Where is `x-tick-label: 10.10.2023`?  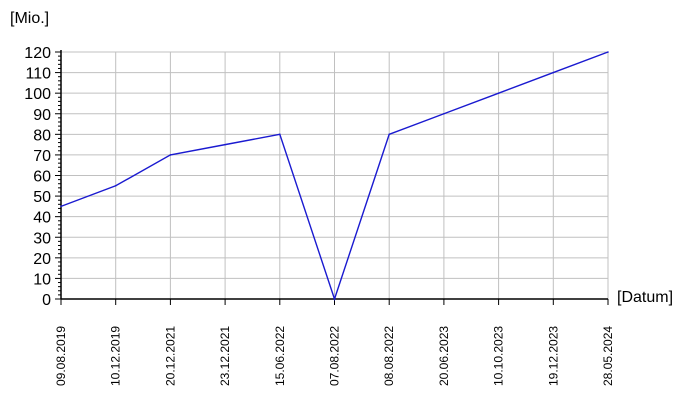 x-tick-label: 10.10.2023 is located at coordinates (499, 356).